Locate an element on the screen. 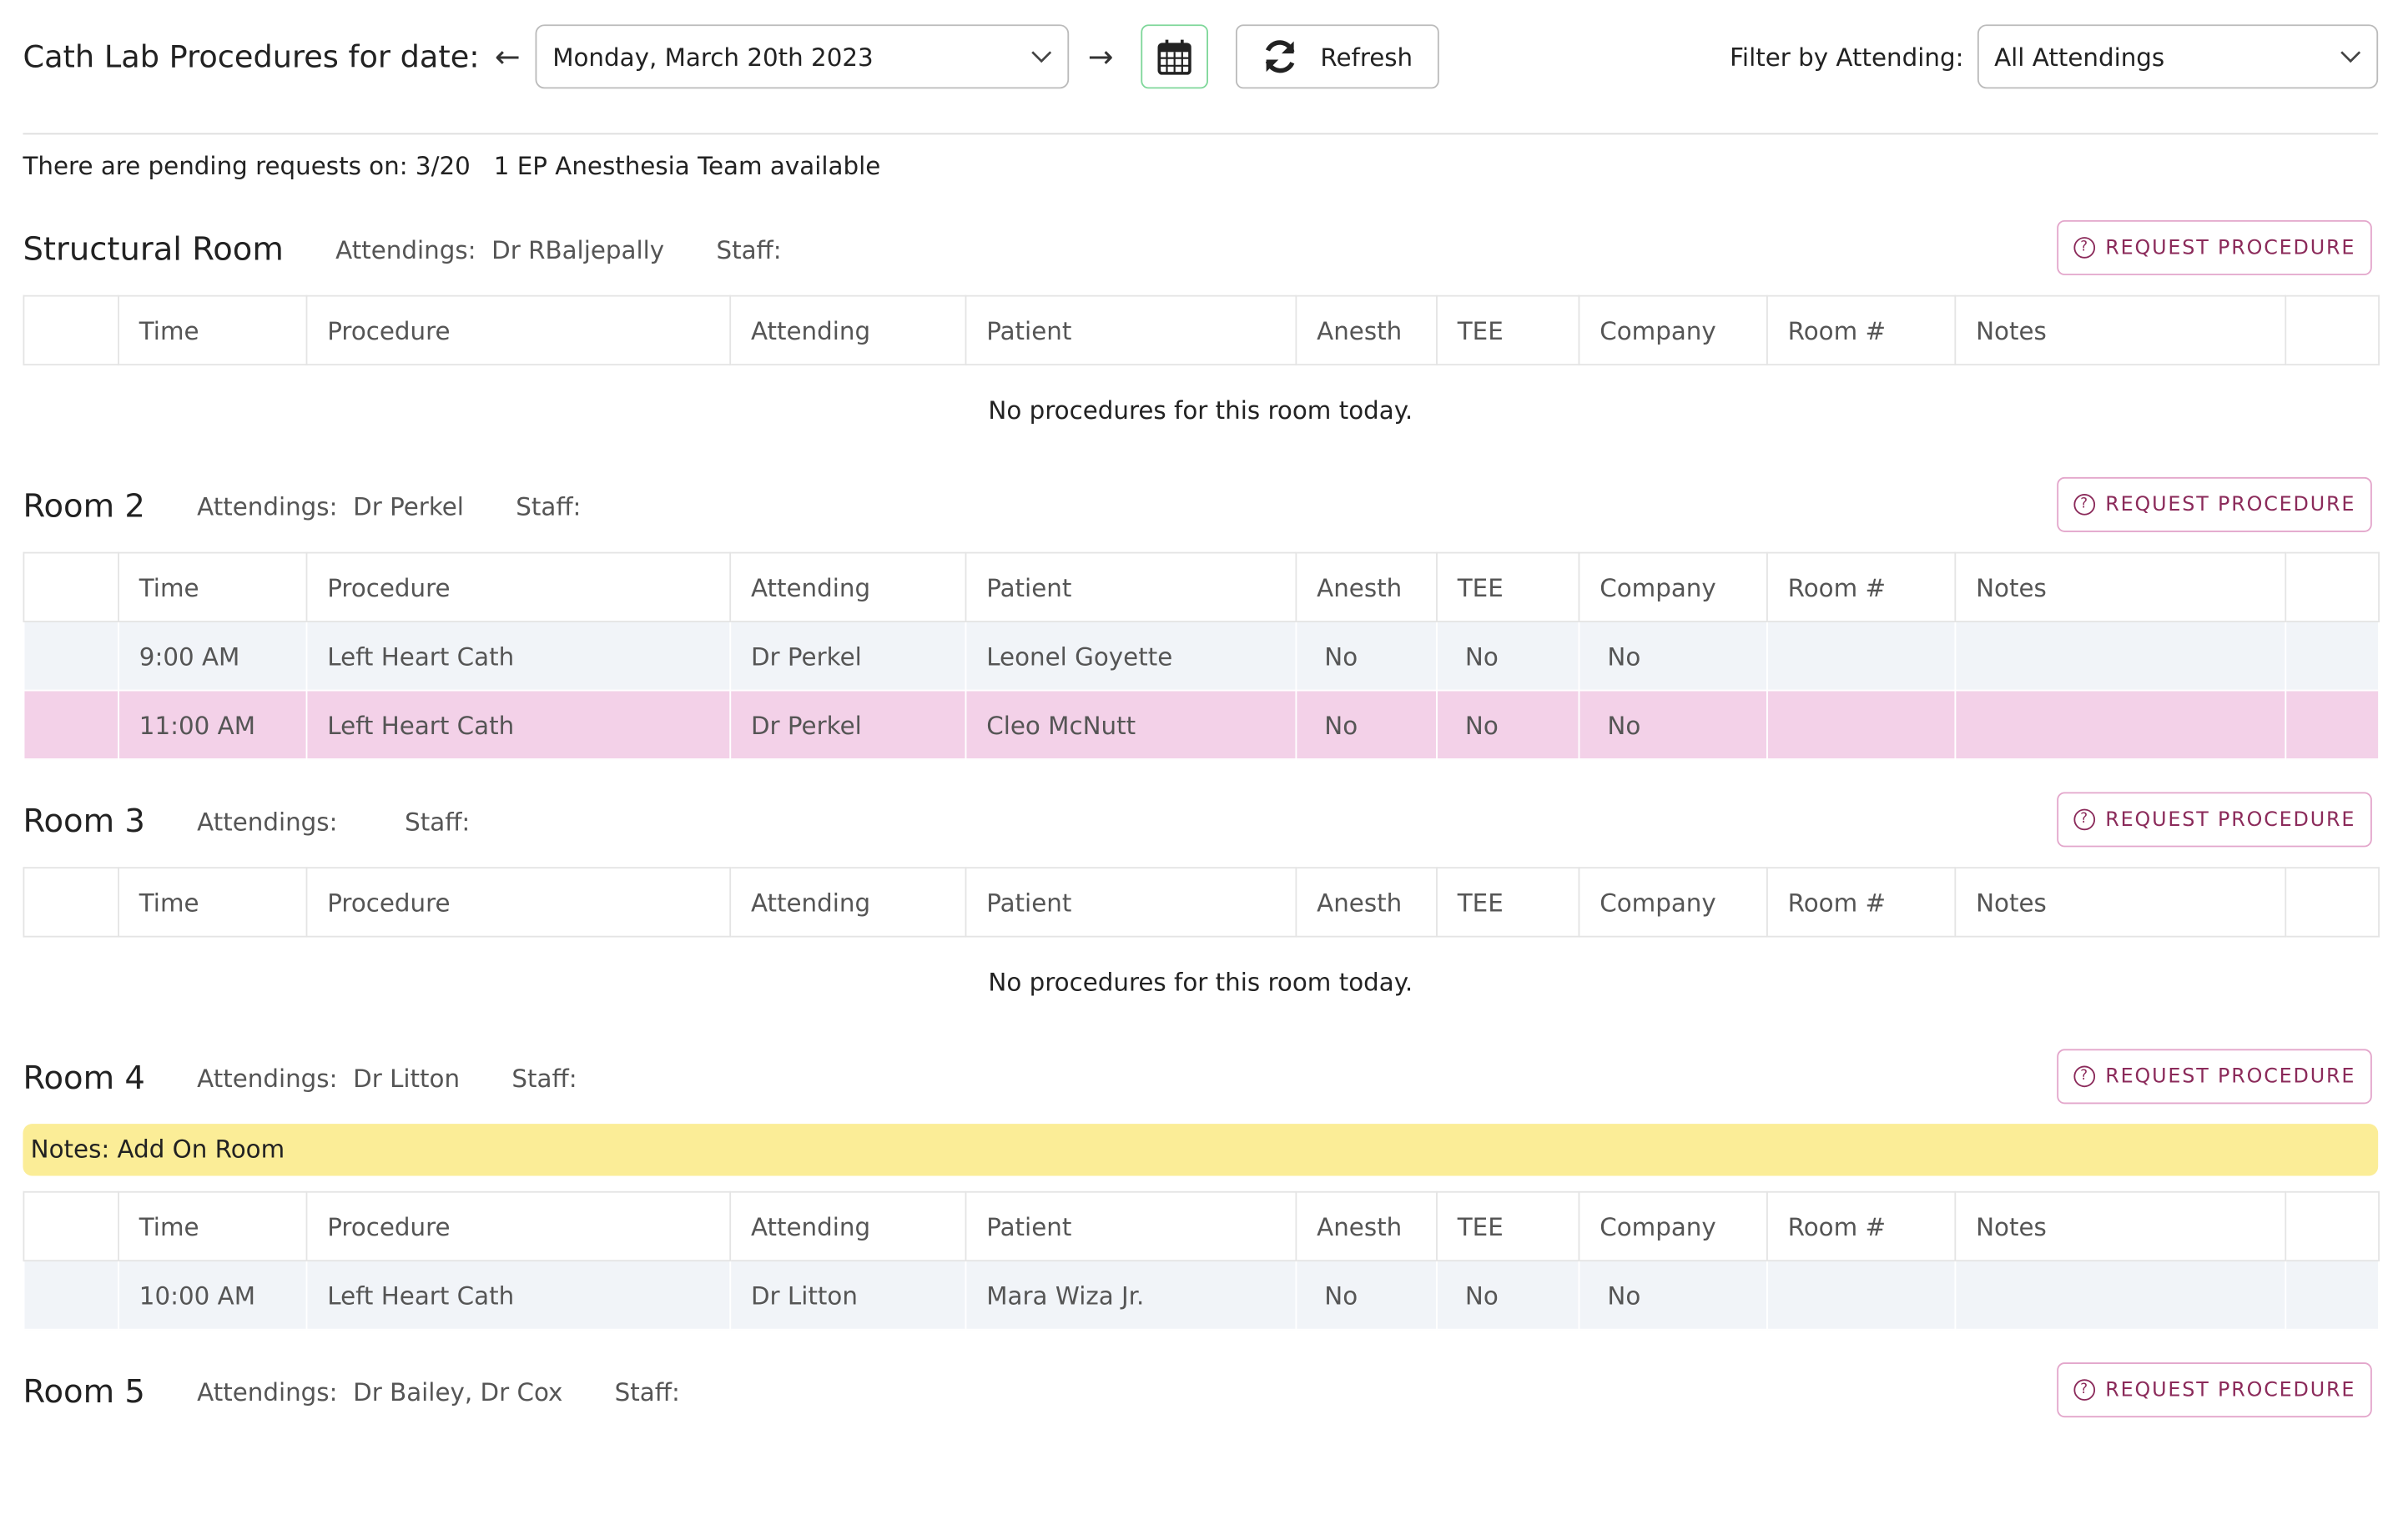 The image size is (2398, 1540). attendings-value: Dr Litton is located at coordinates (407, 1078).